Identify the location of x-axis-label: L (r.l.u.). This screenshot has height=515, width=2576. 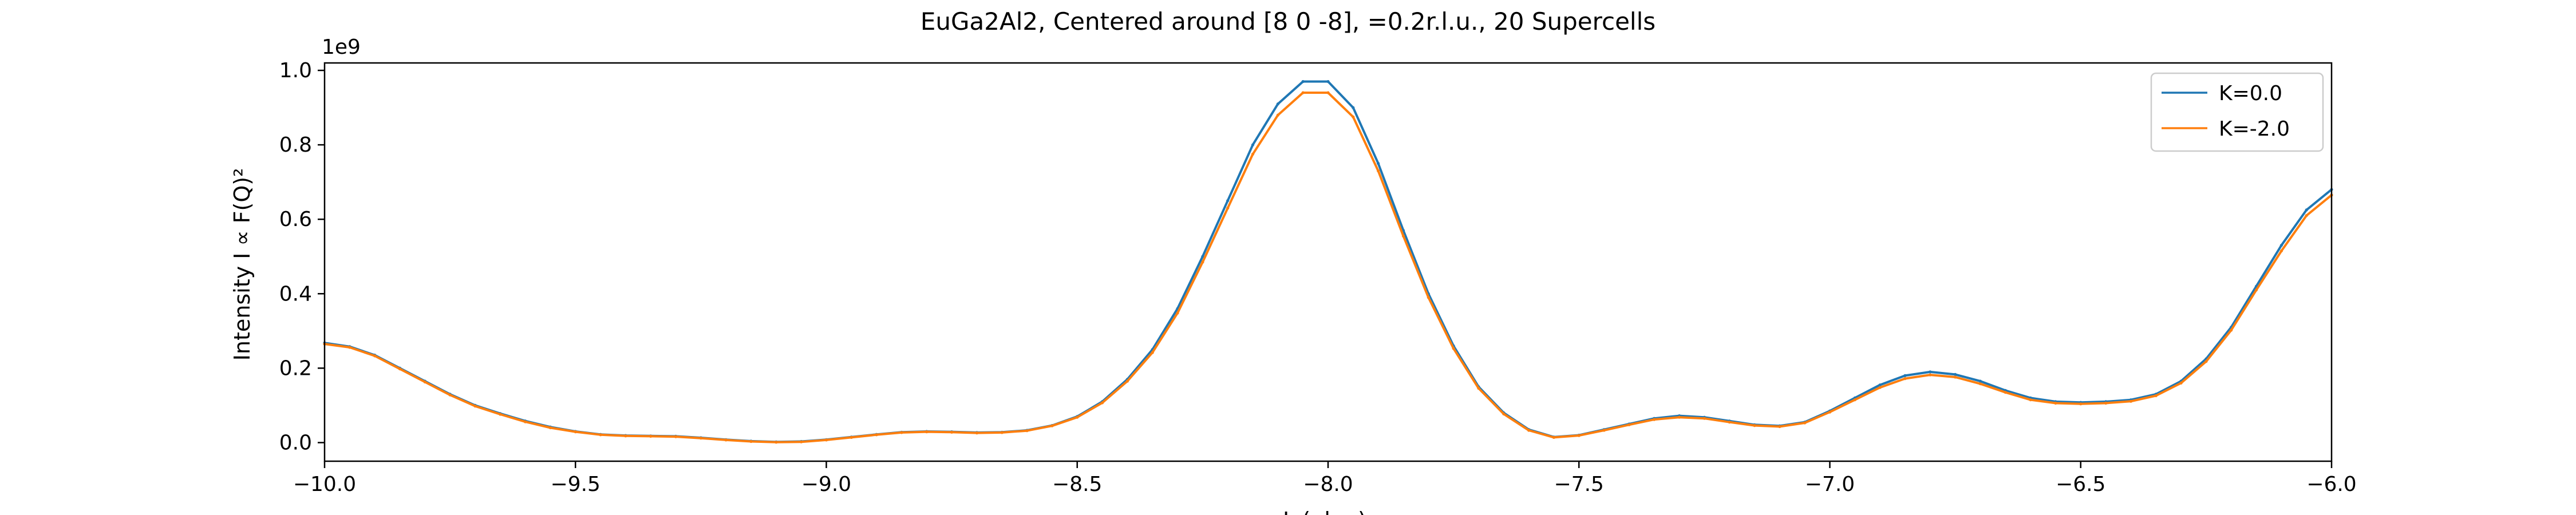
(1324, 511).